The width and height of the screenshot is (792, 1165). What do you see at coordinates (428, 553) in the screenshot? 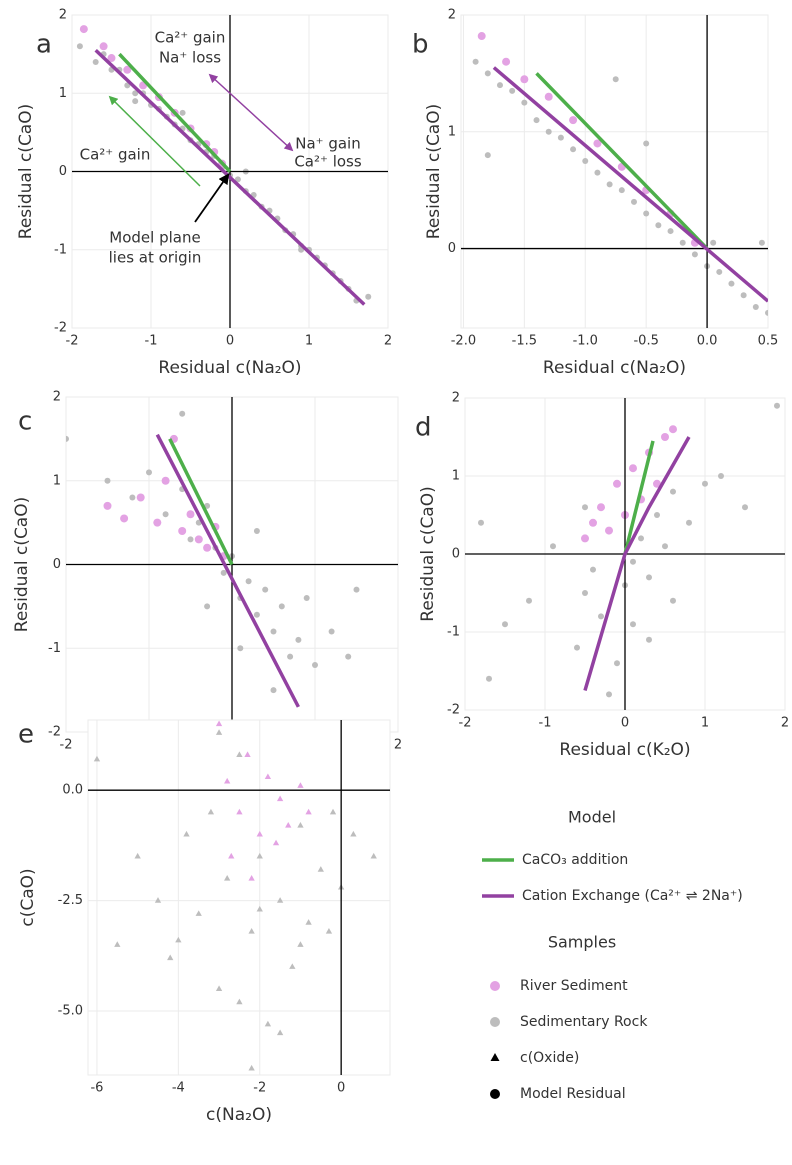
I see `y-axis-label: Residual c(CaO)` at bounding box center [428, 553].